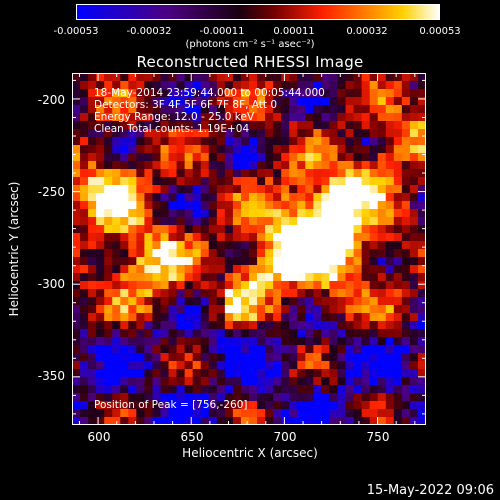  What do you see at coordinates (440, 31) in the screenshot?
I see `colorbar-tick-label: 0.00053` at bounding box center [440, 31].